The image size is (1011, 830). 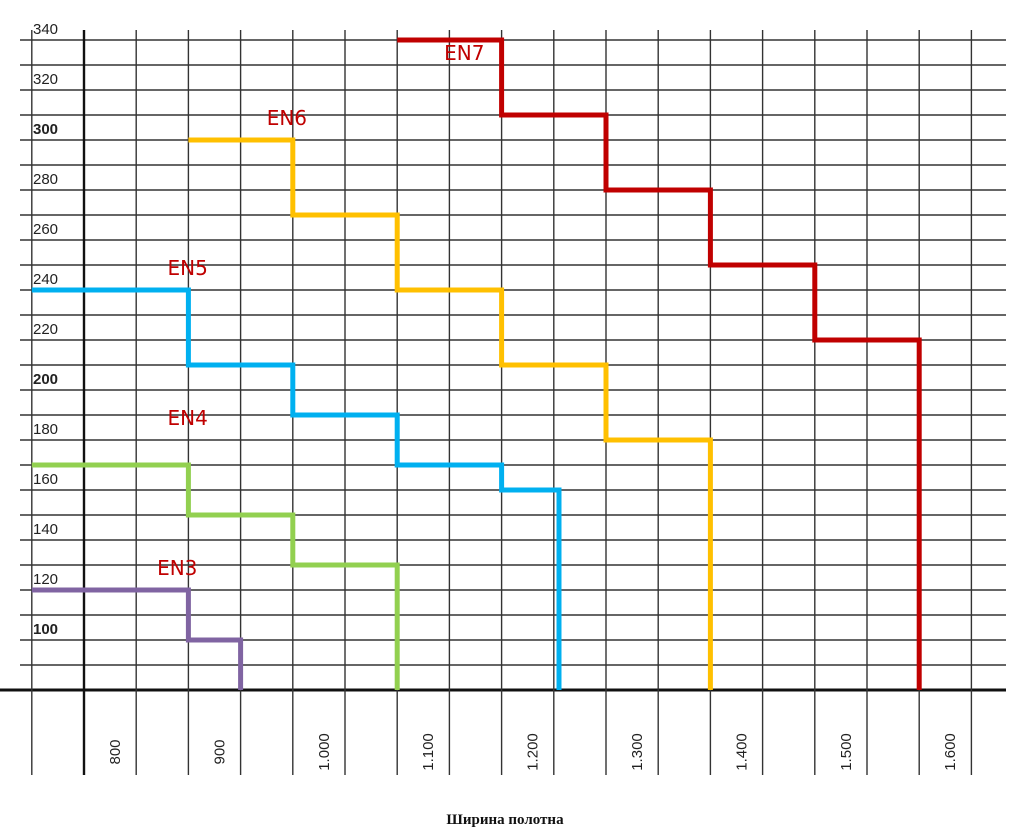 I want to click on y-tick-label: 100, so click(x=45, y=629).